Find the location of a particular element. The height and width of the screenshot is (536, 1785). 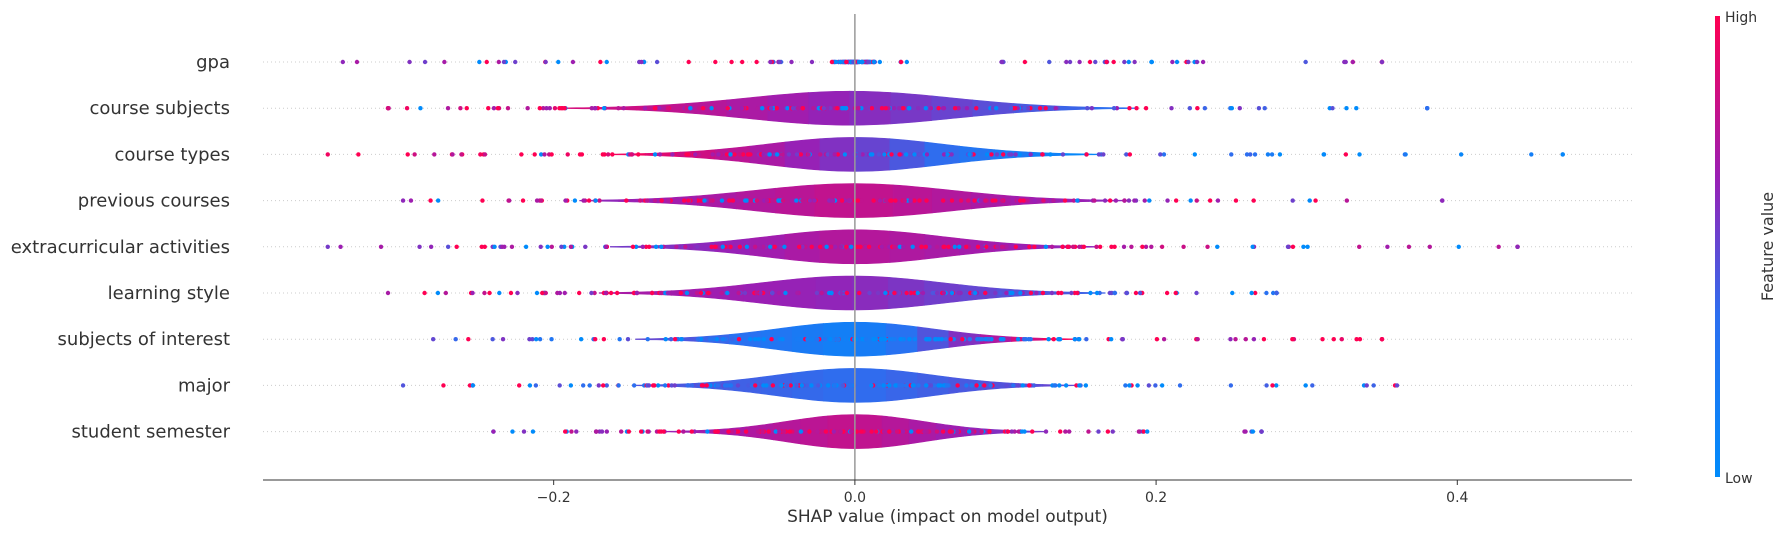

feature-label: course types is located at coordinates (172, 154).